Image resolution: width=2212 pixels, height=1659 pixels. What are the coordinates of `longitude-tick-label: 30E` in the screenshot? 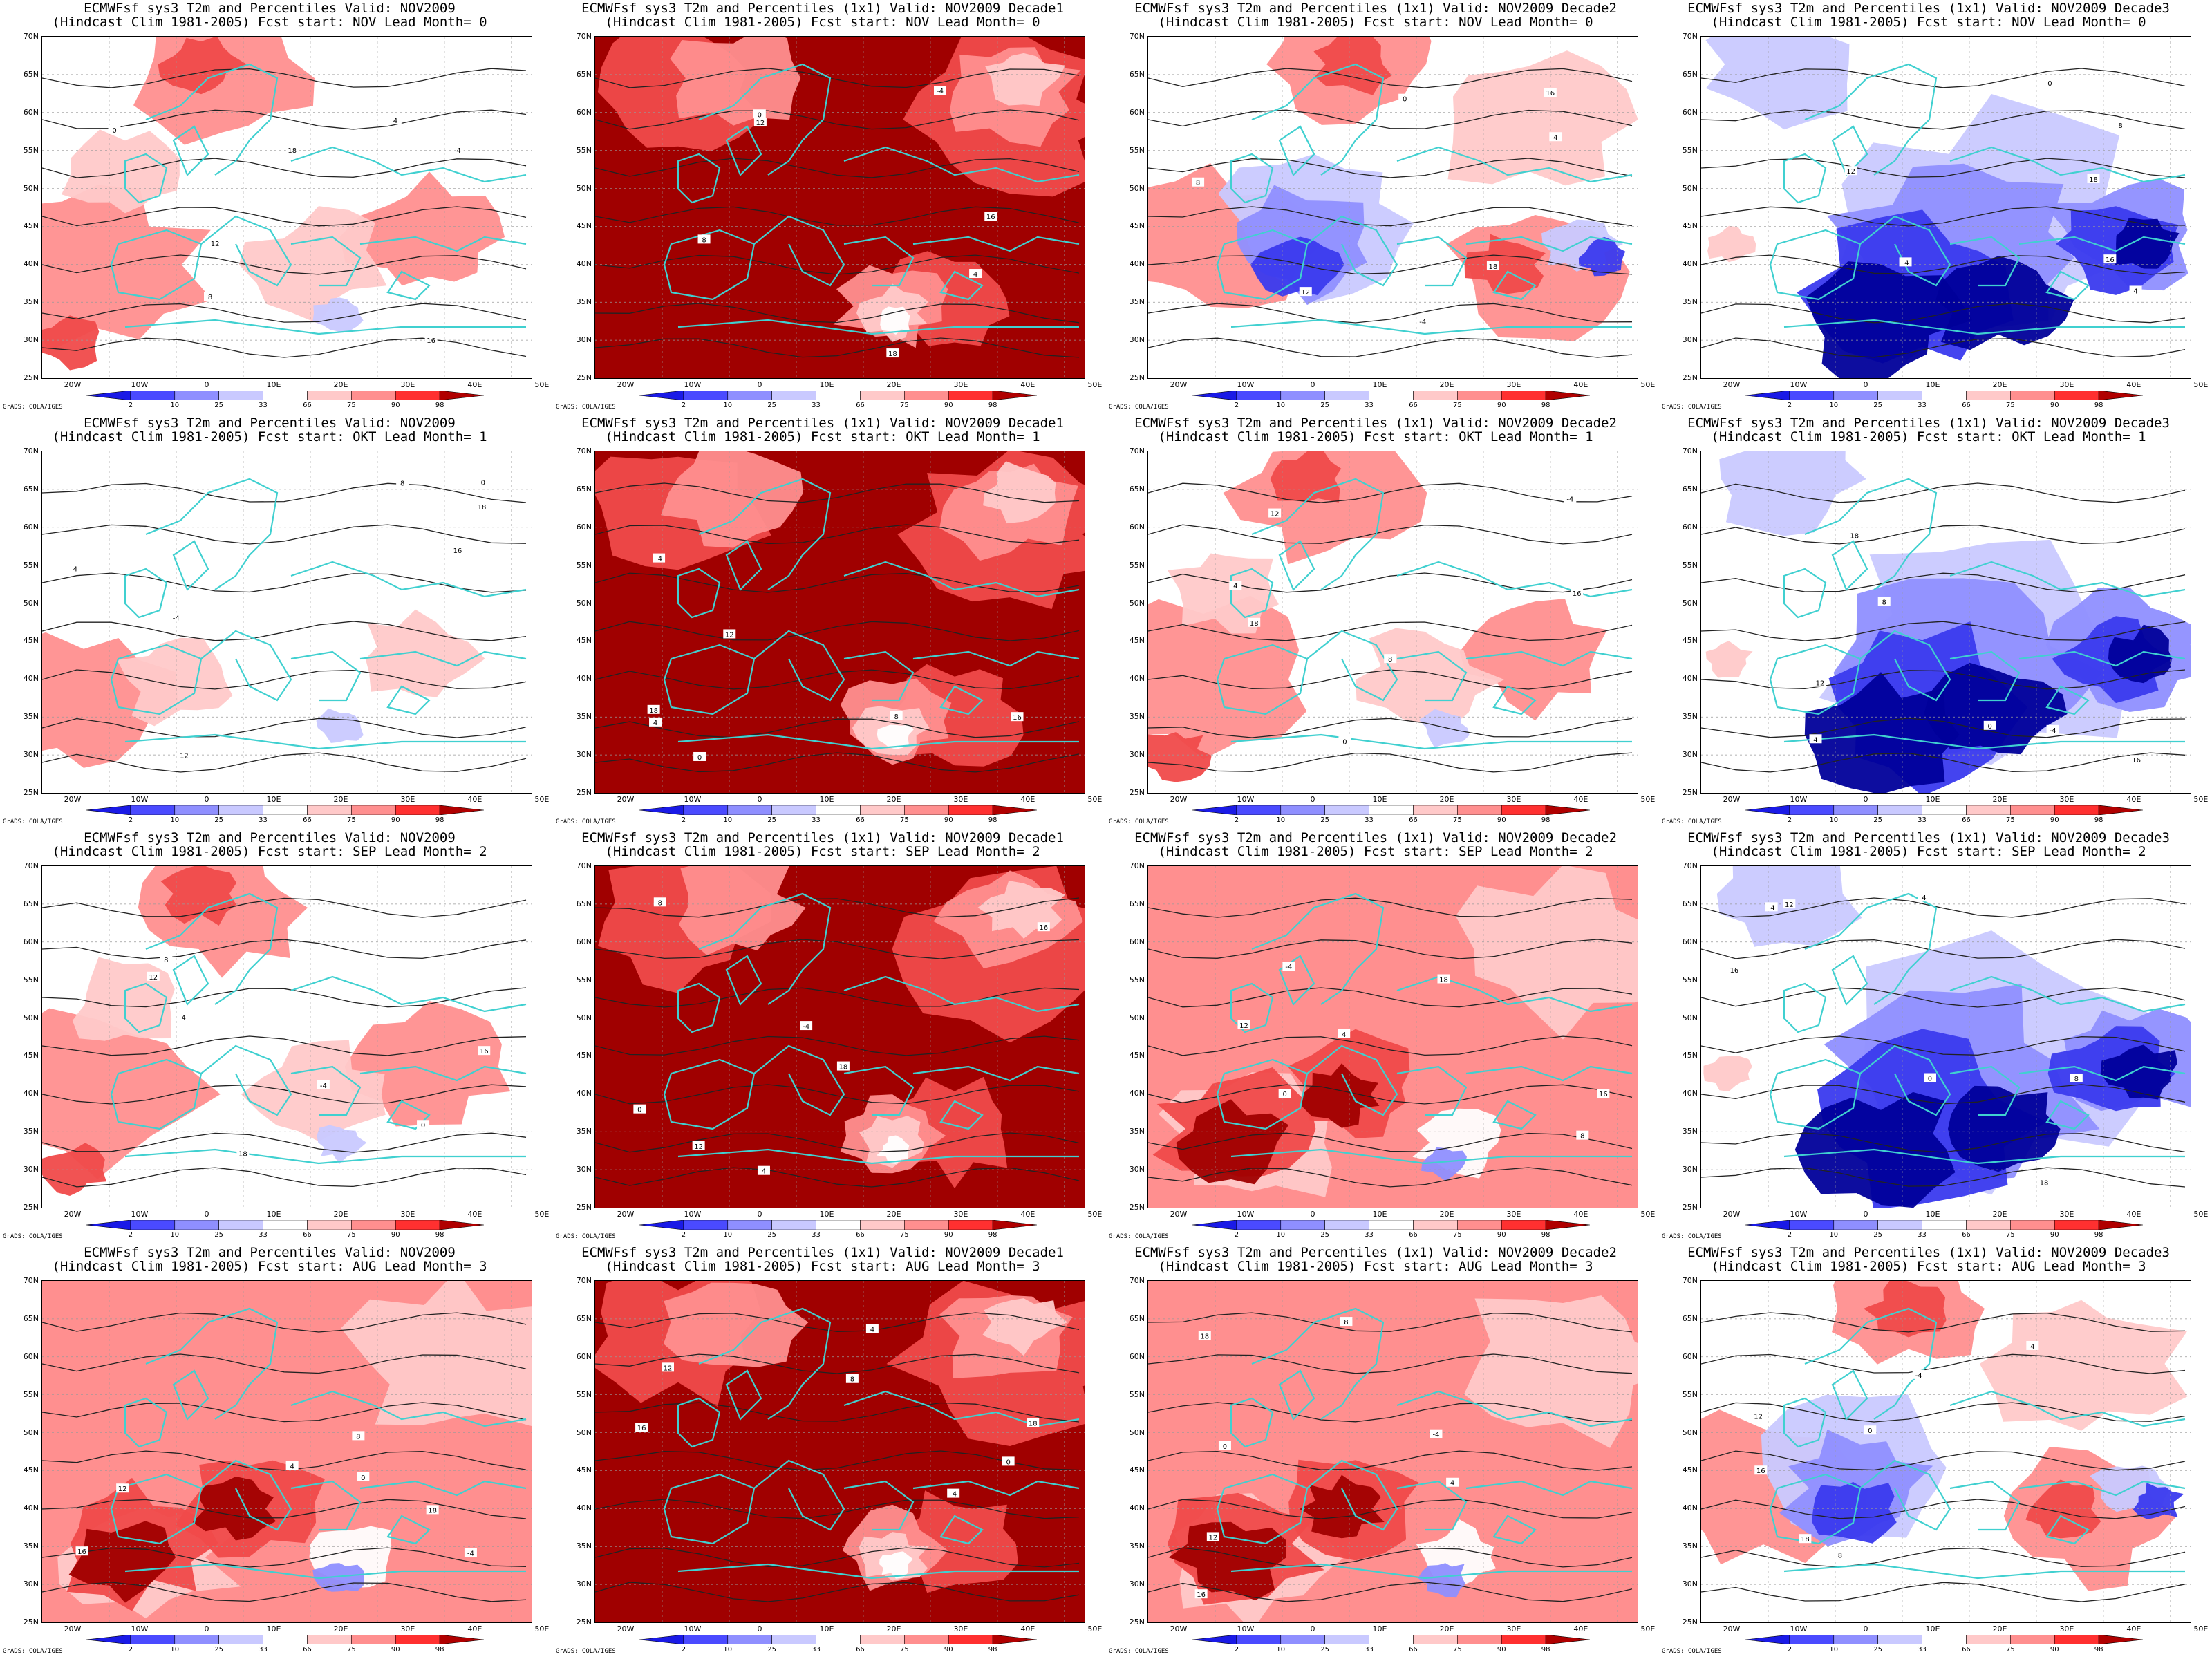 It's located at (2066, 800).